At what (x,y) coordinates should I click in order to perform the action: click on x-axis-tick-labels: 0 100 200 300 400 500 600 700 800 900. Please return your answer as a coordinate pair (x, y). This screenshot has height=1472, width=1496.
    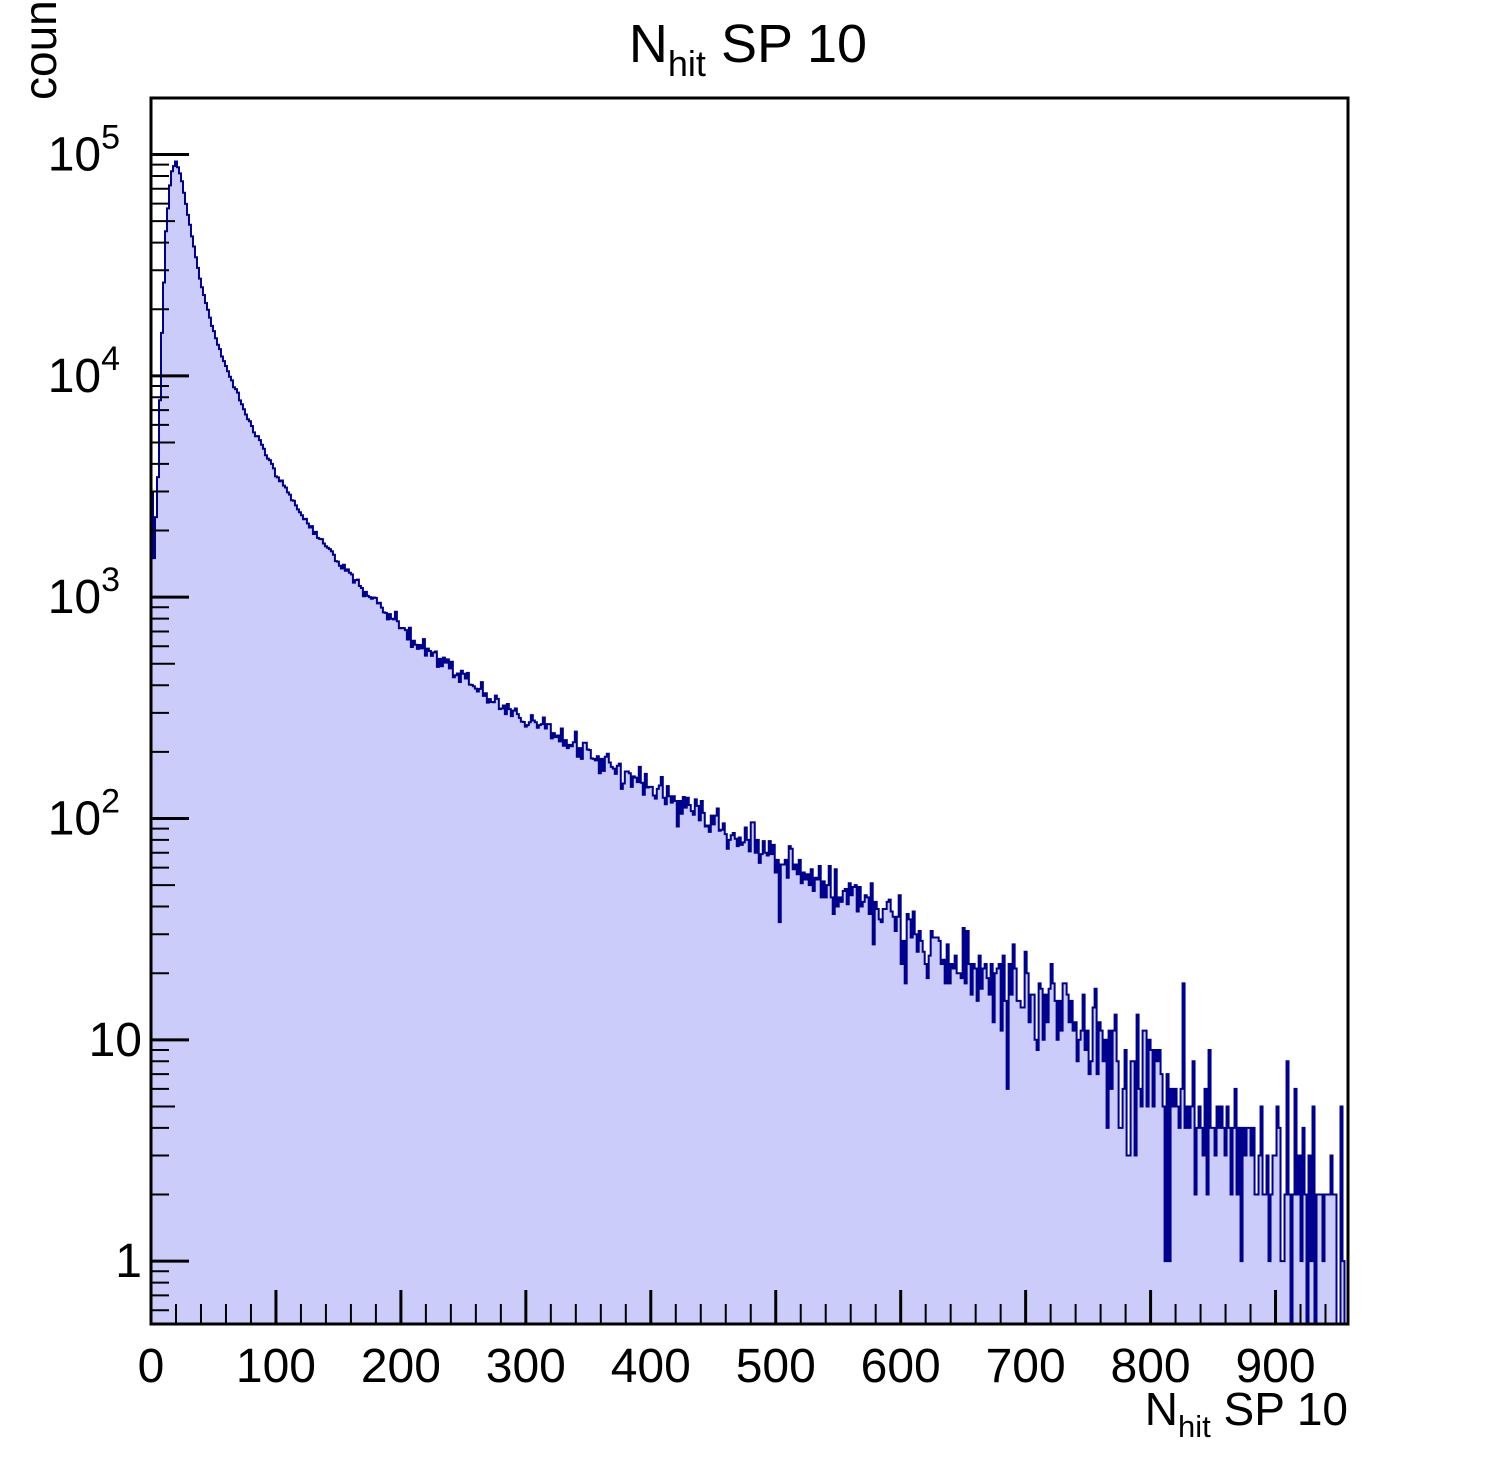
    Looking at the image, I should click on (727, 1366).